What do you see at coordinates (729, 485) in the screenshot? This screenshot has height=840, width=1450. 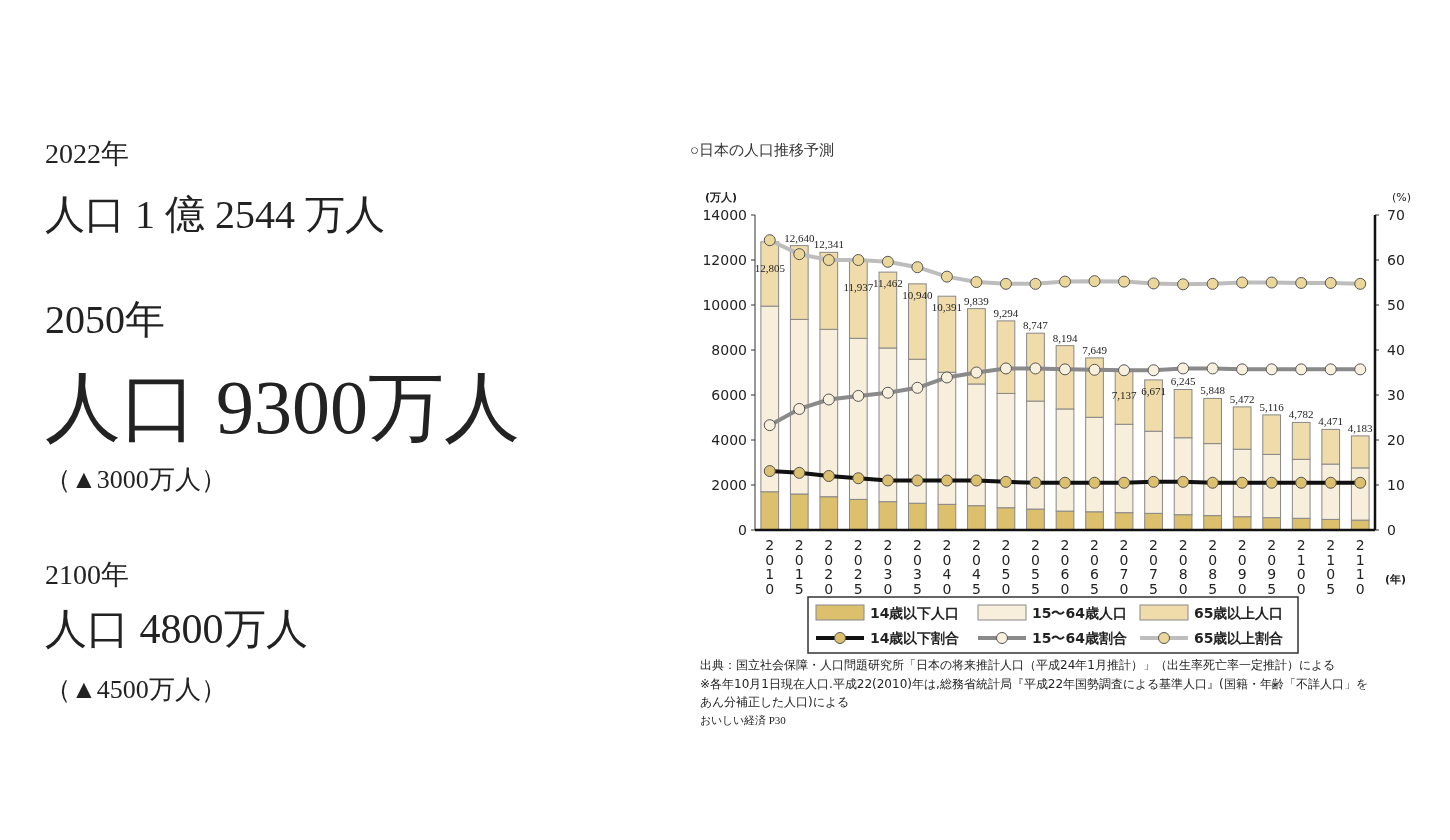 I see `y-tick-label: 2000` at bounding box center [729, 485].